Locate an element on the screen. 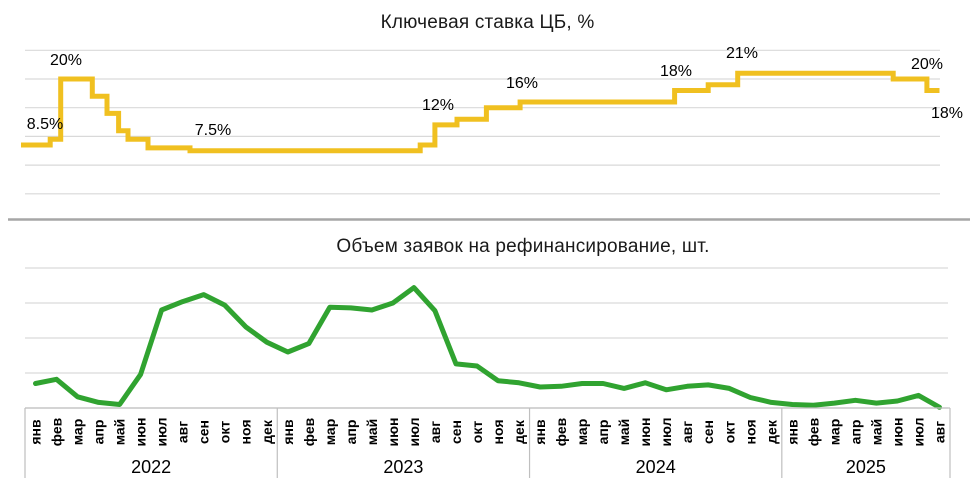 The width and height of the screenshot is (978, 481). key-rate-chart-title: Ключевая ставка ЦБ, % is located at coordinates (487, 22).